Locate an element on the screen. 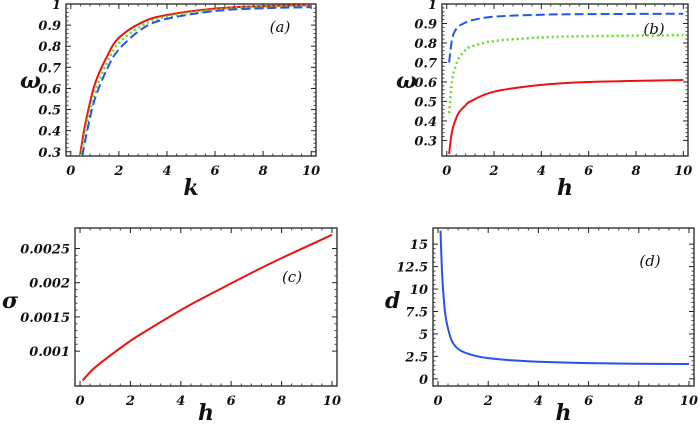 This screenshot has width=700, height=431. y-tick-label: 2.5 is located at coordinates (416, 357).